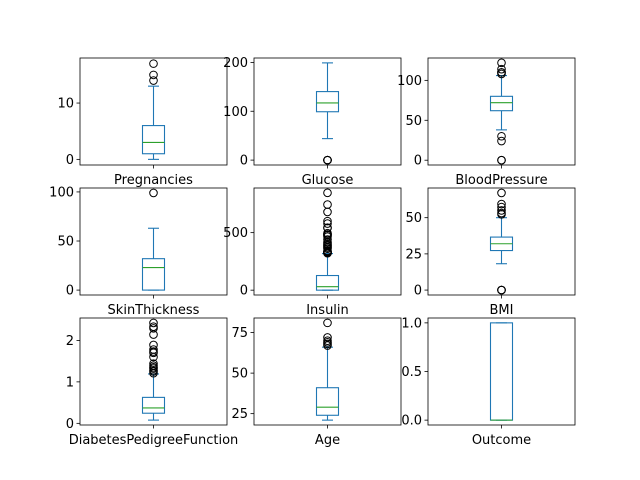 This screenshot has width=640, height=480. Describe the element at coordinates (327, 310) in the screenshot. I see `category-label: Insulin` at that location.